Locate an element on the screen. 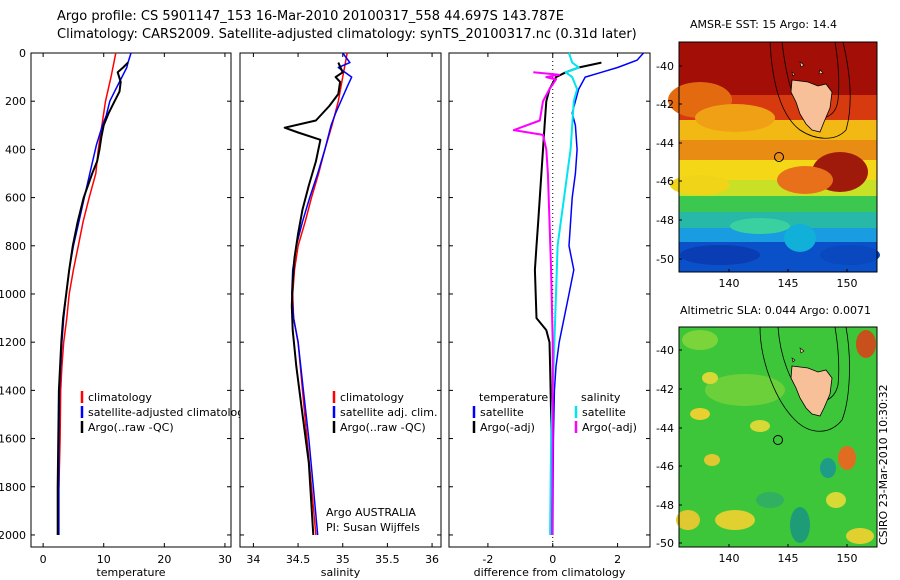  x-tick-label: 20 is located at coordinates (164, 559).